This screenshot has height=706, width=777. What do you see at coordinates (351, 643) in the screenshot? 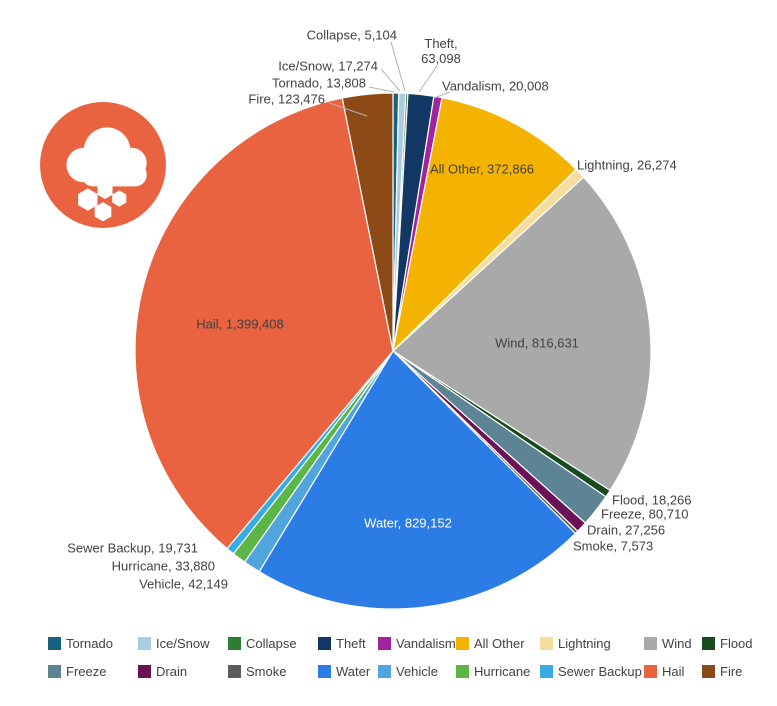
I see `legend-label: Theft` at bounding box center [351, 643].